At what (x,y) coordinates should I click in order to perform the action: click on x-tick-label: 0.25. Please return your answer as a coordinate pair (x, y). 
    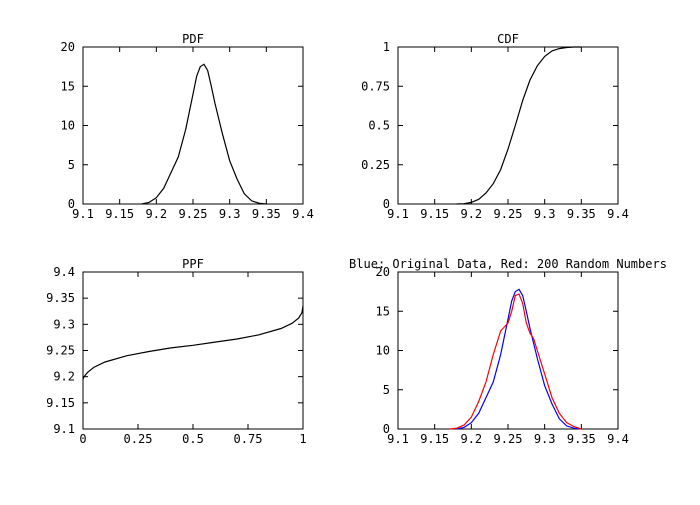
    Looking at the image, I should click on (138, 439).